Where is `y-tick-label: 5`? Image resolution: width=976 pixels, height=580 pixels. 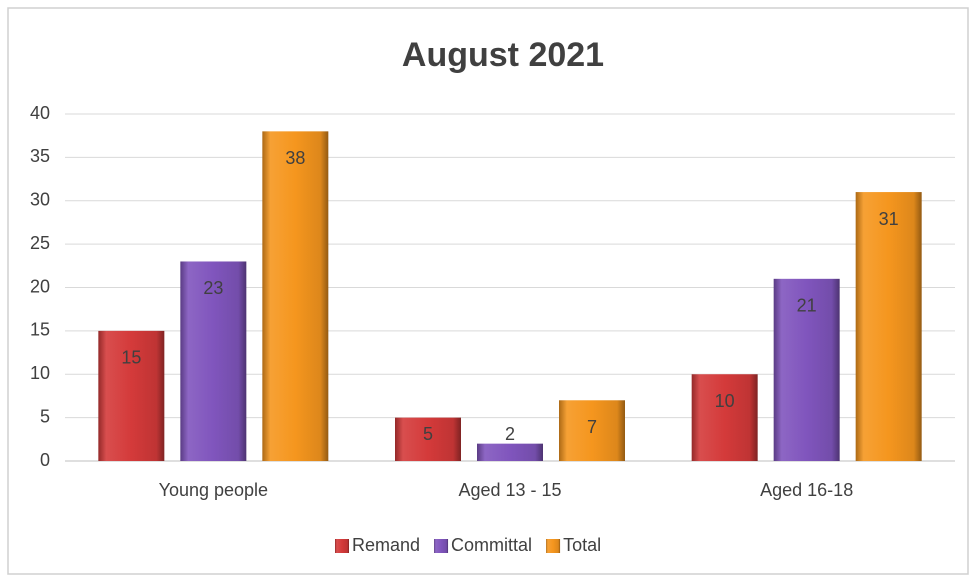
y-tick-label: 5 is located at coordinates (45, 416).